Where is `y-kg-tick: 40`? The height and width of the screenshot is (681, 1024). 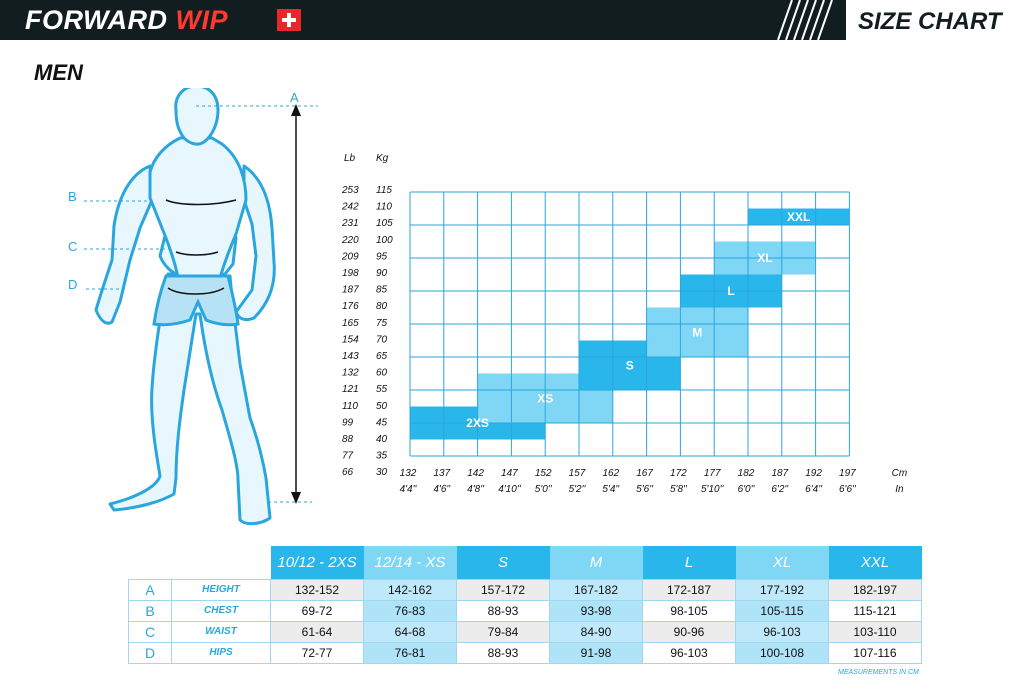
y-kg-tick: 40 is located at coordinates (382, 439).